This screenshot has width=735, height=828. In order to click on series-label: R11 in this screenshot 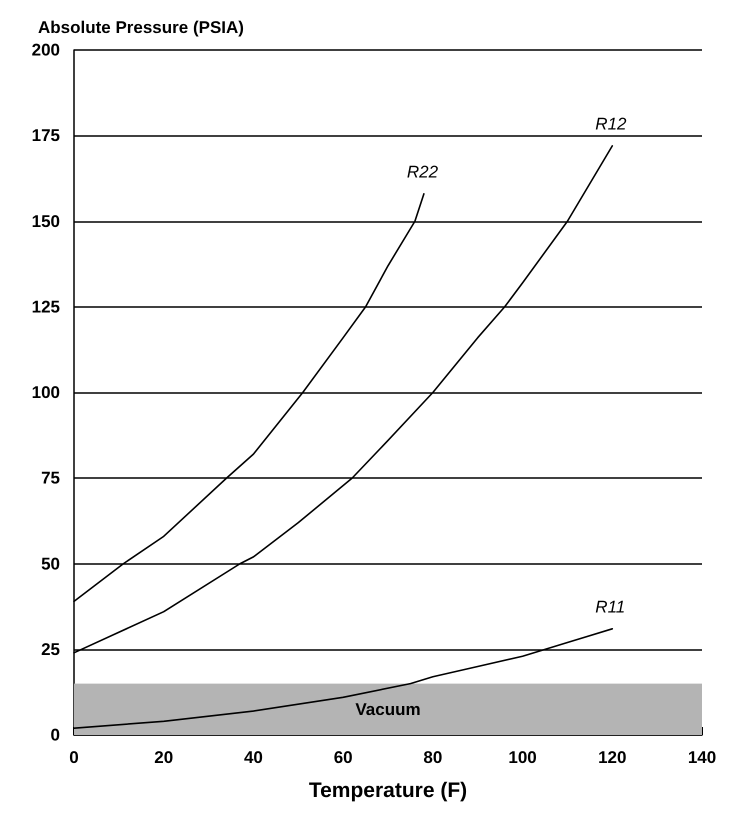, I will do `click(610, 606)`.